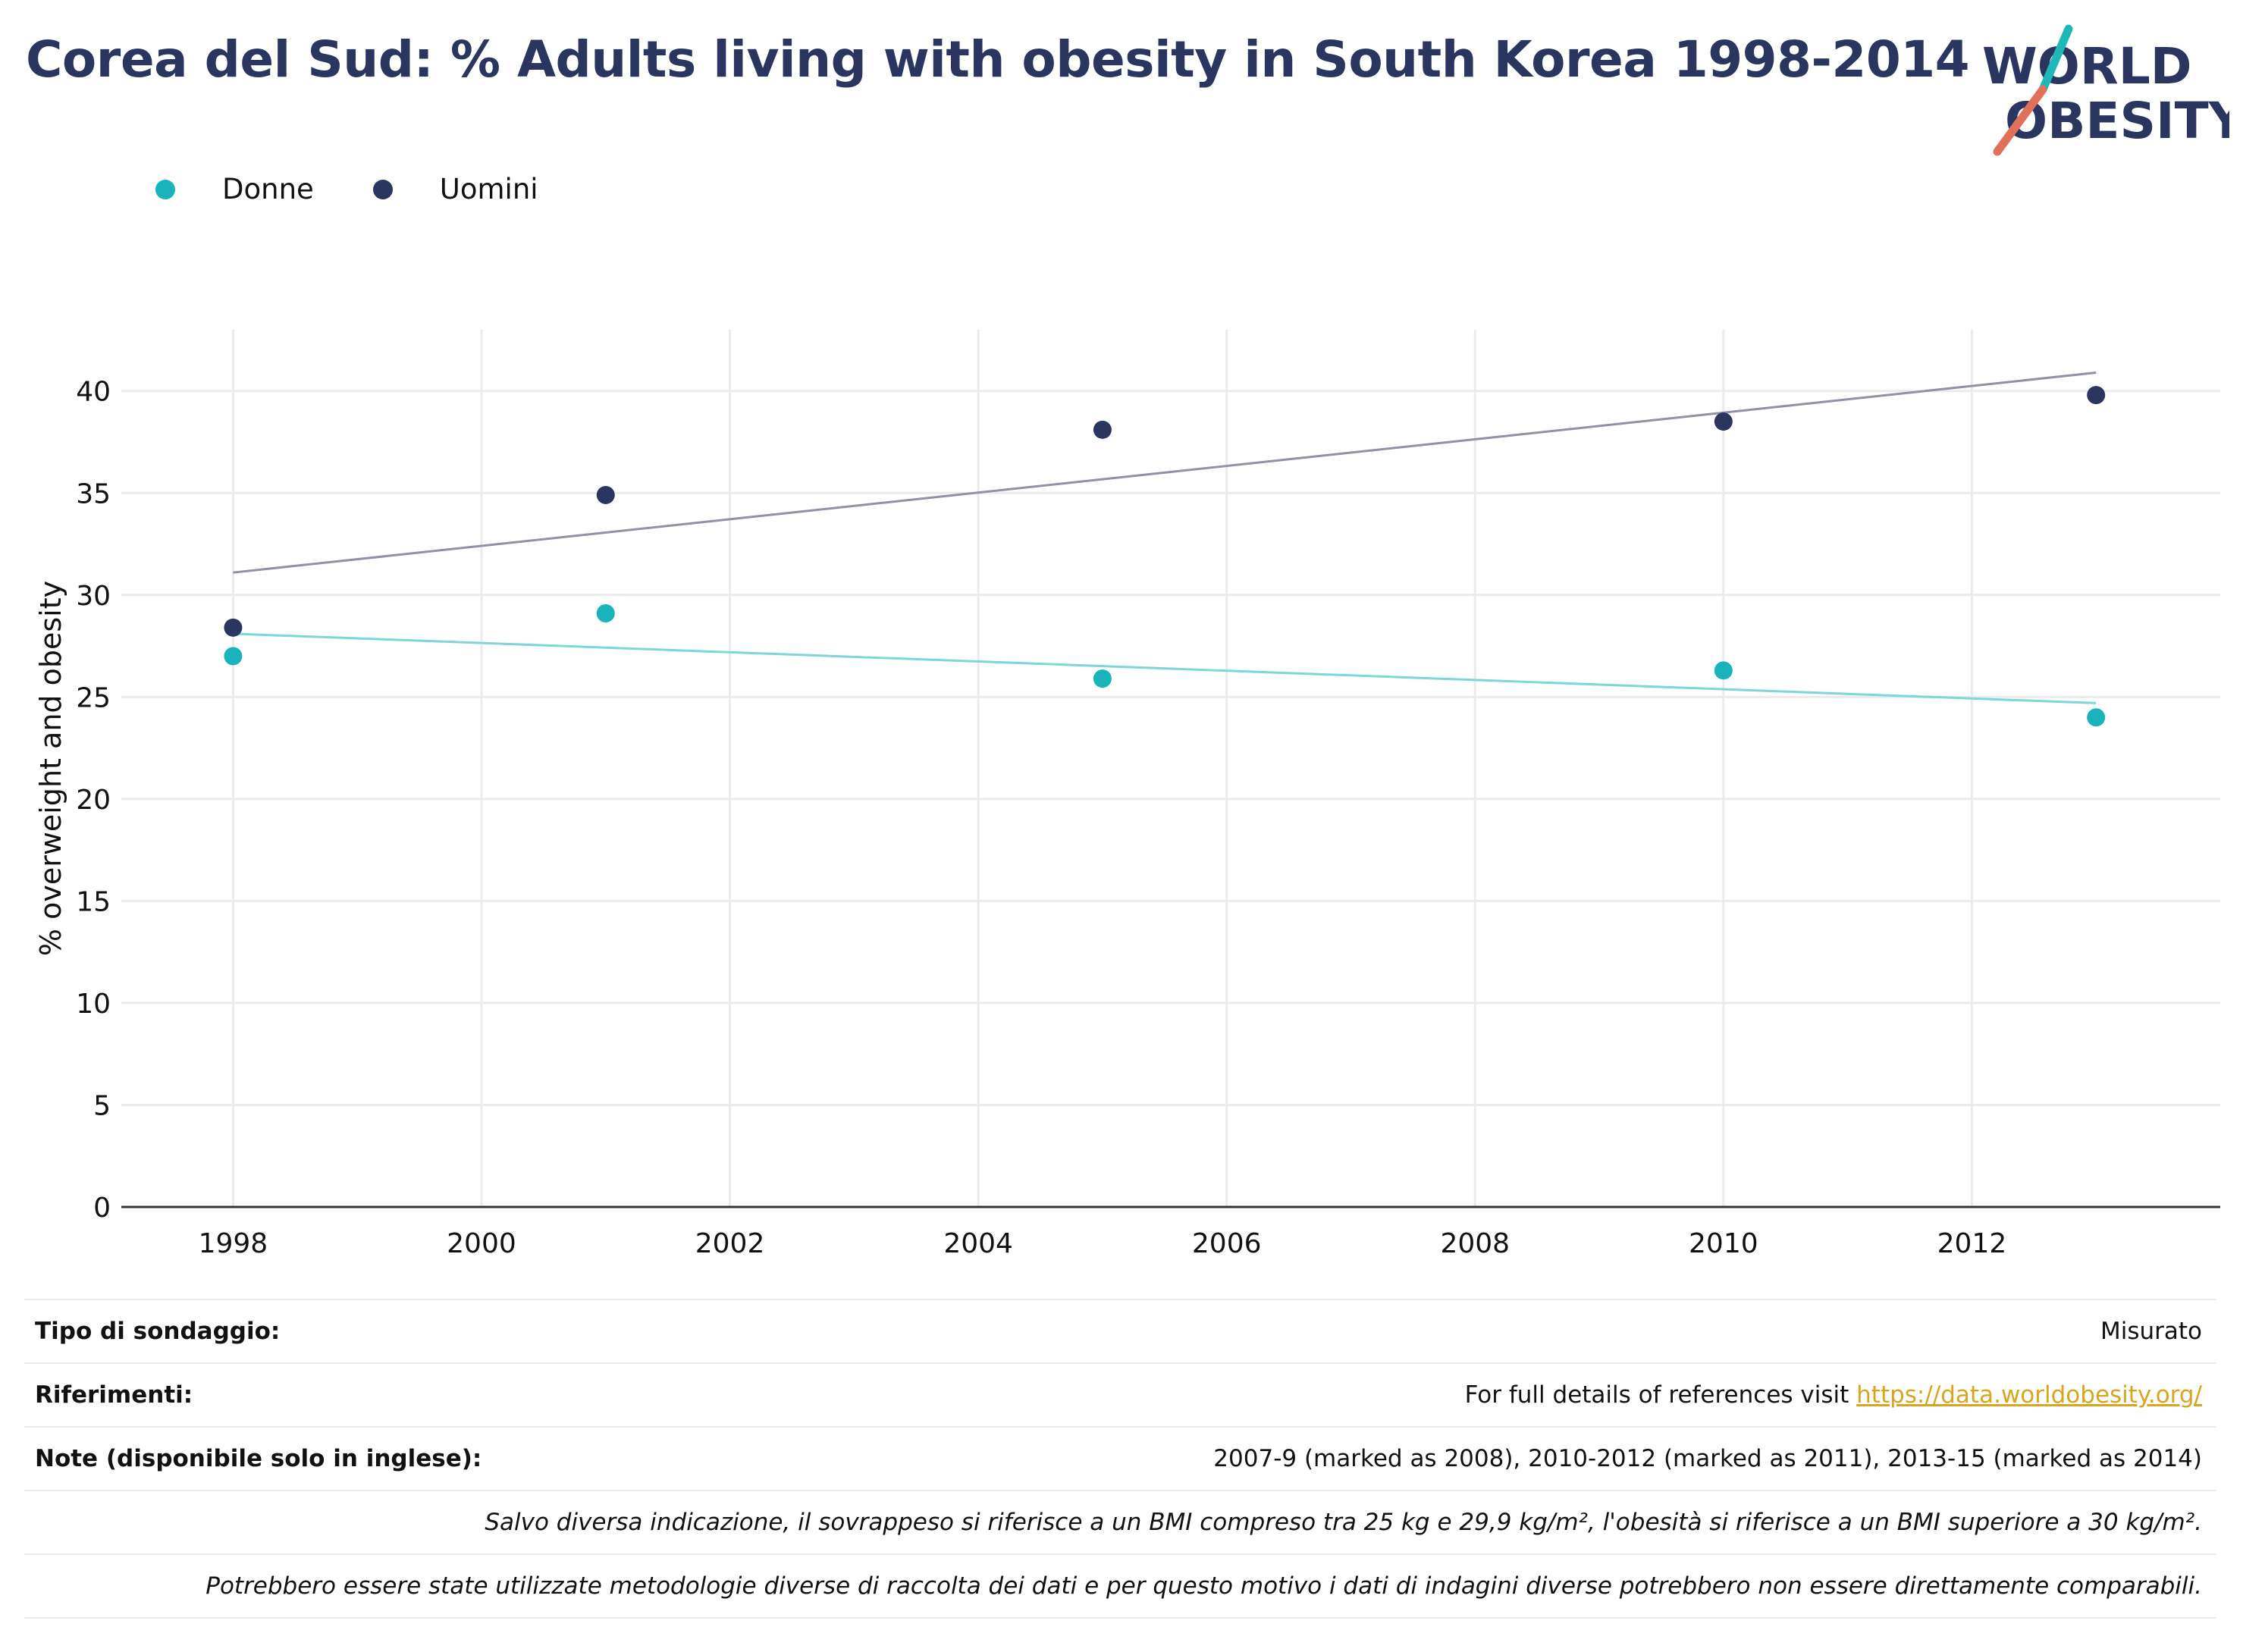 The height and width of the screenshot is (1652, 2243). I want to click on y-tick-label: 10, so click(94, 1004).